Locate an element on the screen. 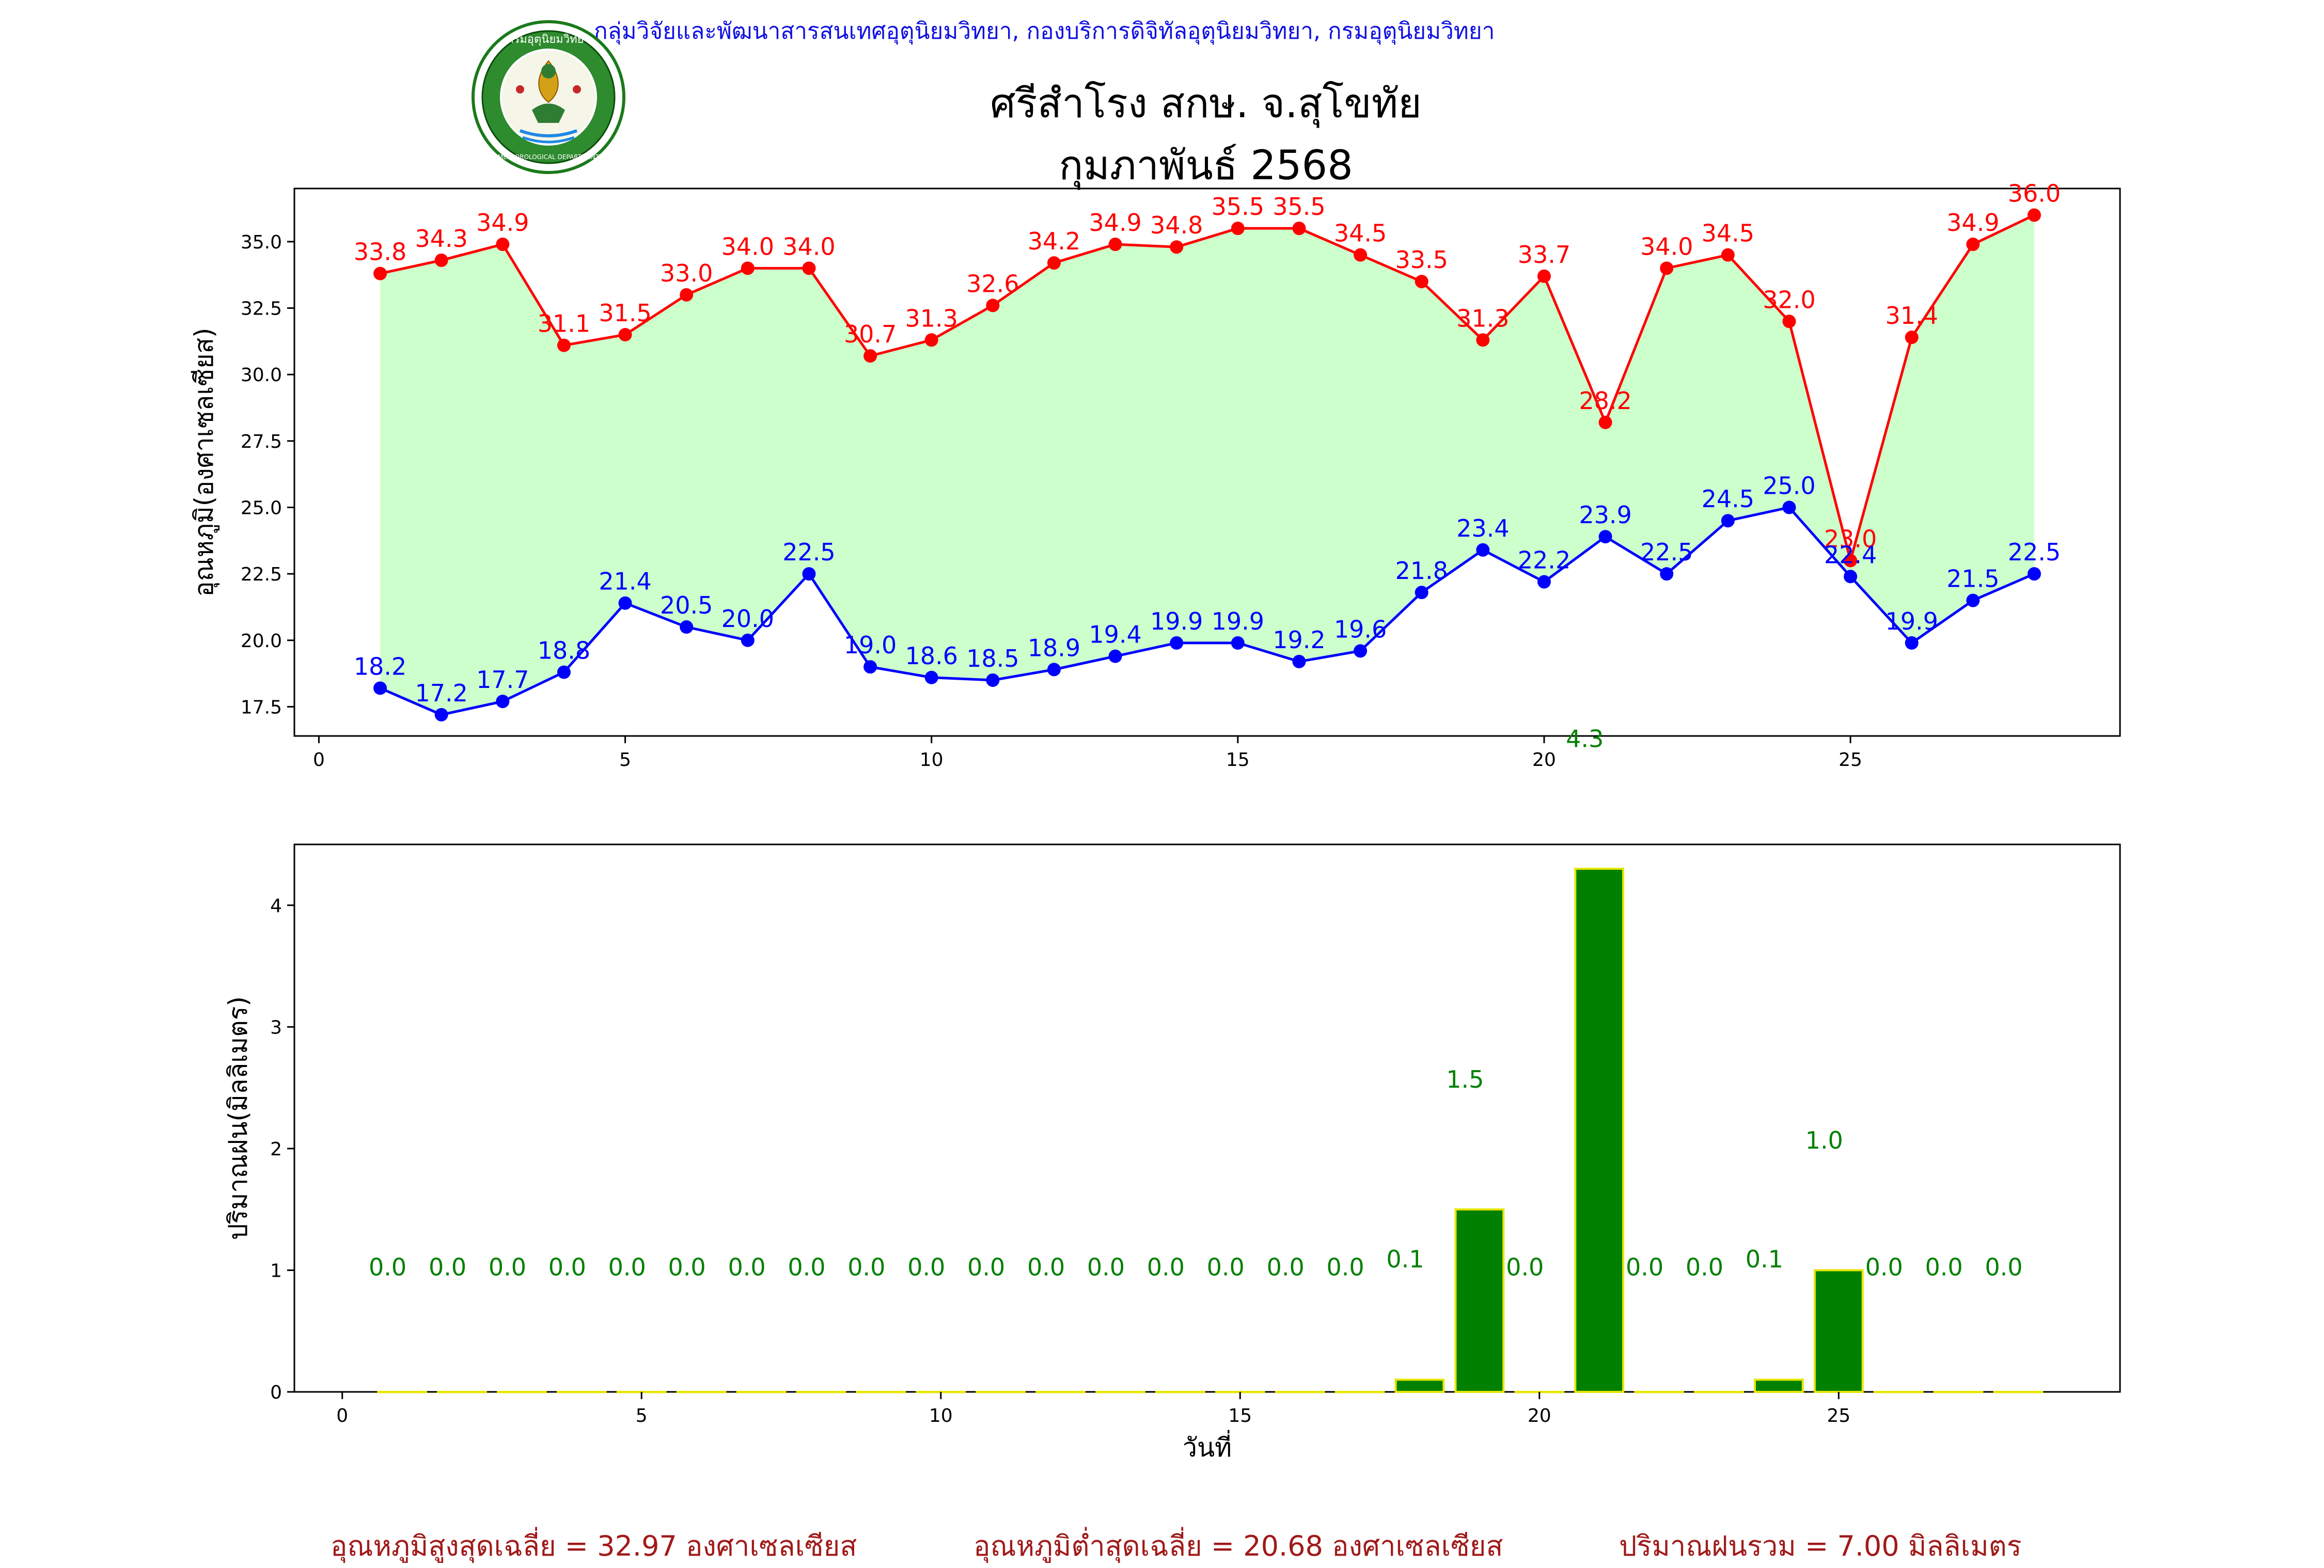 The image size is (2324, 1568). x-tick-label: 10 is located at coordinates (941, 1416).